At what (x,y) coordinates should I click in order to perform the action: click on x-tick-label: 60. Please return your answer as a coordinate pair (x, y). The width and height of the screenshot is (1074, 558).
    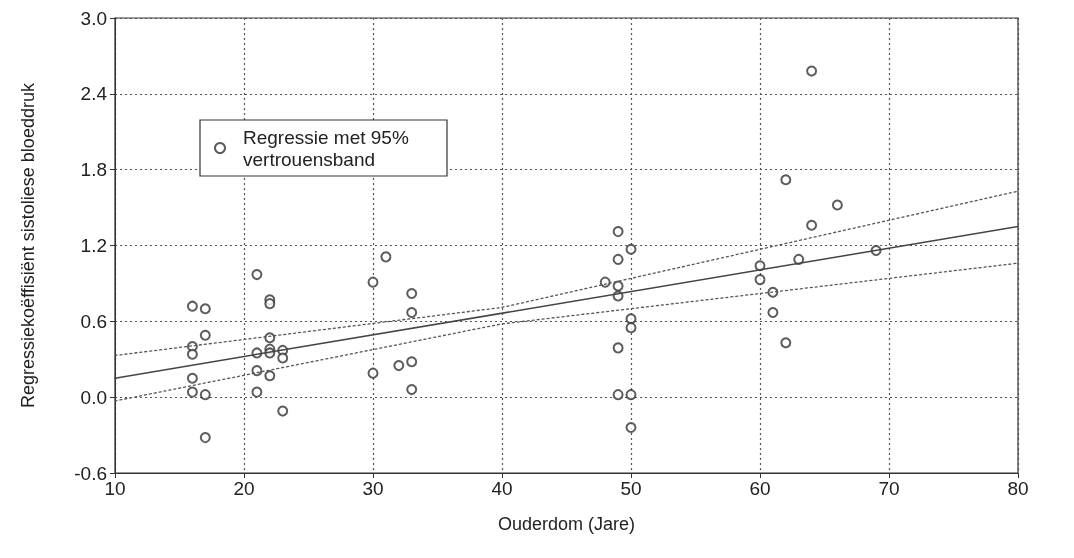
    Looking at the image, I should click on (760, 488).